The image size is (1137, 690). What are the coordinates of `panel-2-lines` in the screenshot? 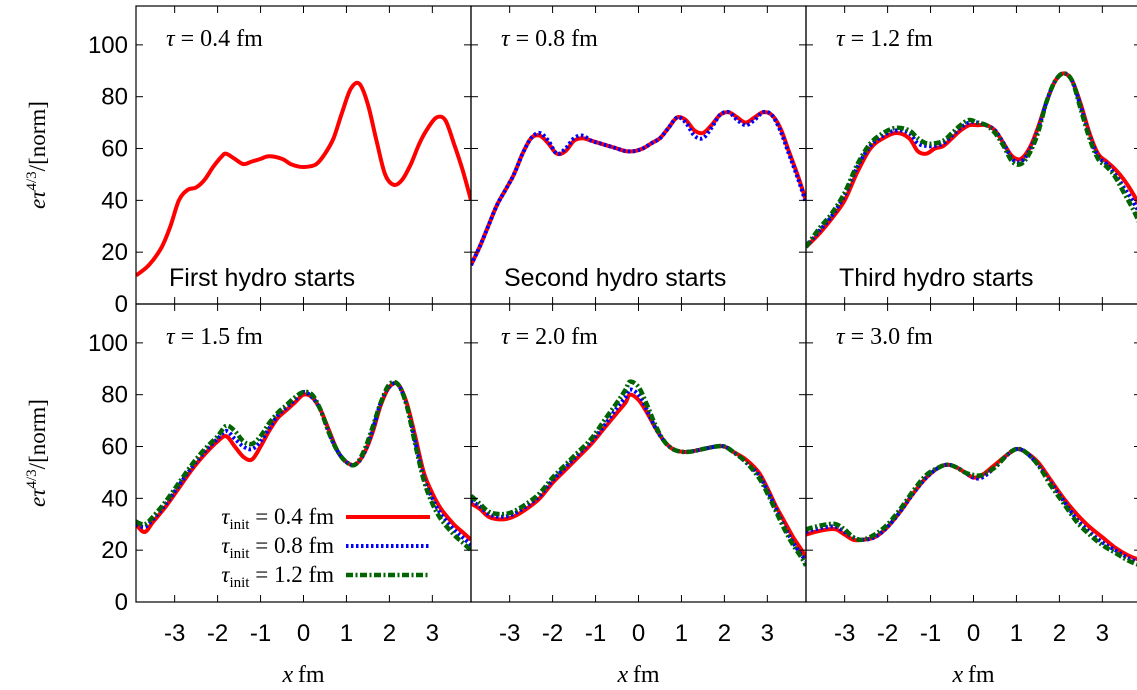 It's located at (638, 187).